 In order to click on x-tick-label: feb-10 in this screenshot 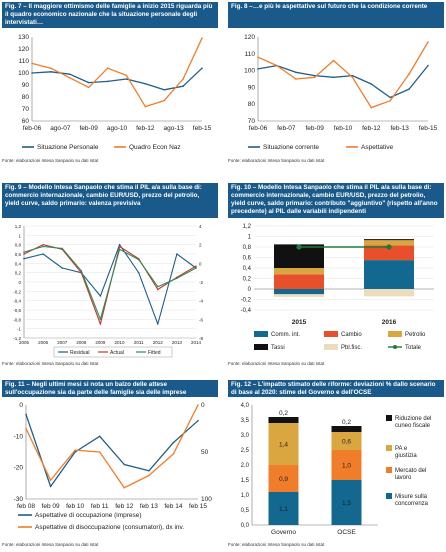, I will do `click(343, 128)`.